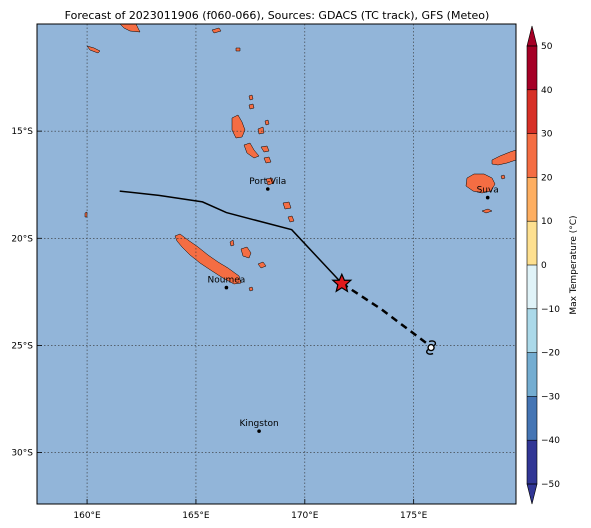  I want to click on city-marker: Port-Vila, so click(267, 184).